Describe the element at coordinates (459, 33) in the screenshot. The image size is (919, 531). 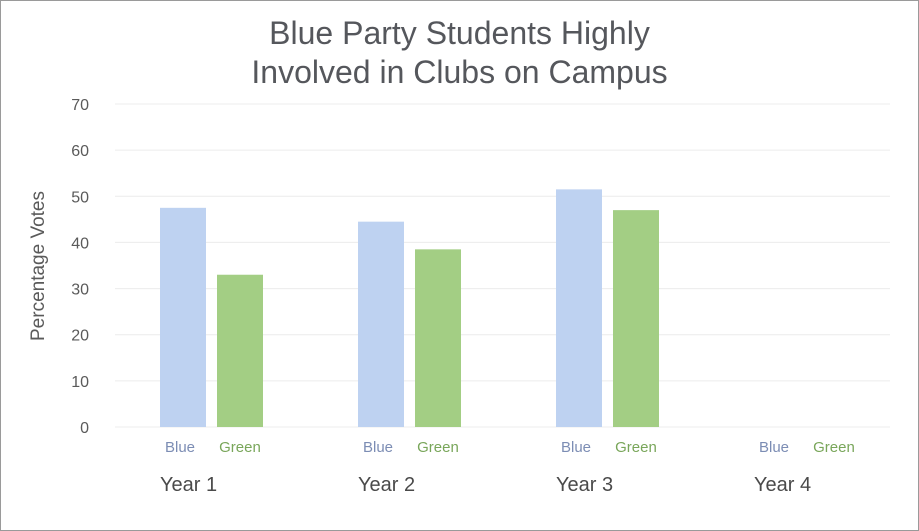
I see `chart-title-line-1: Blue Party Students Highly` at that location.